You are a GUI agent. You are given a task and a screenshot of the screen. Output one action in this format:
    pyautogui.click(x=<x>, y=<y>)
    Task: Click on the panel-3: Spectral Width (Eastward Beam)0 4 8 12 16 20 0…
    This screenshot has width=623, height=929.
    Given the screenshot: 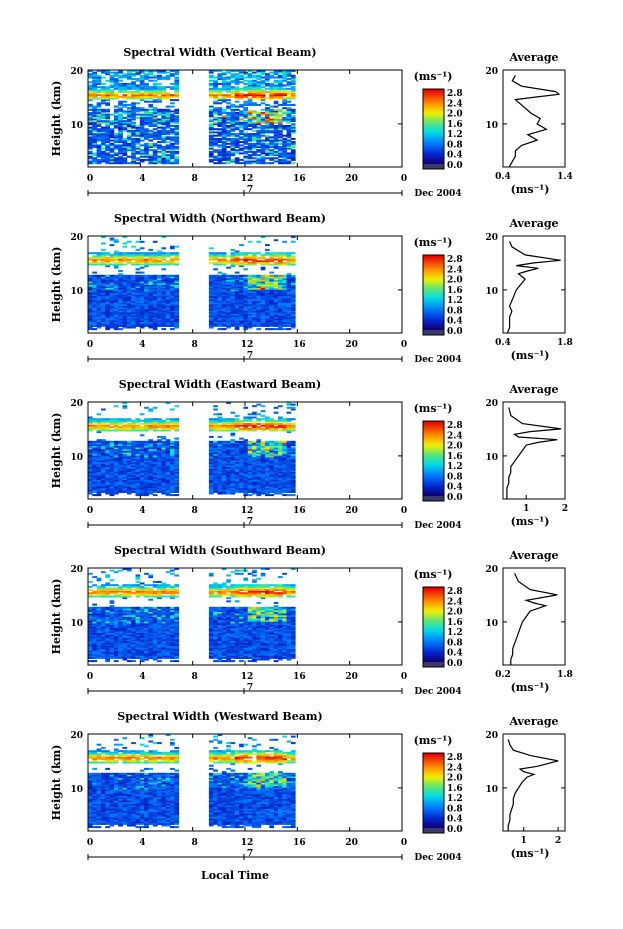 What is the action you would take?
    pyautogui.click(x=309, y=454)
    